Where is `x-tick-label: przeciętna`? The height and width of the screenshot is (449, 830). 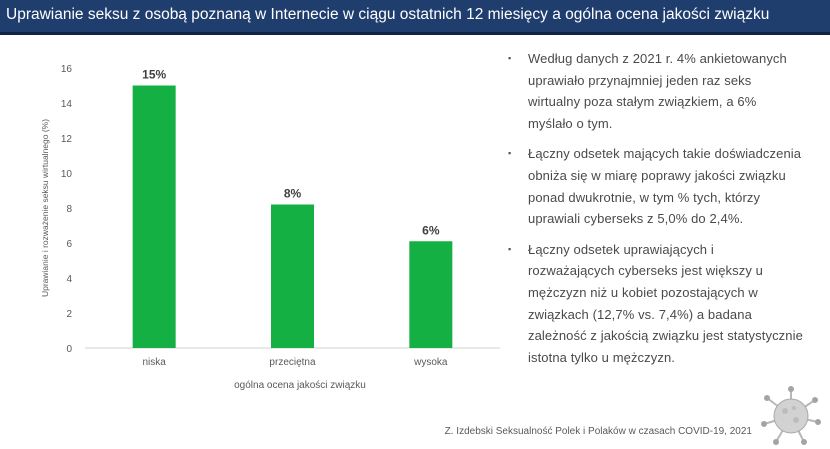 x-tick-label: przeciętna is located at coordinates (292, 362).